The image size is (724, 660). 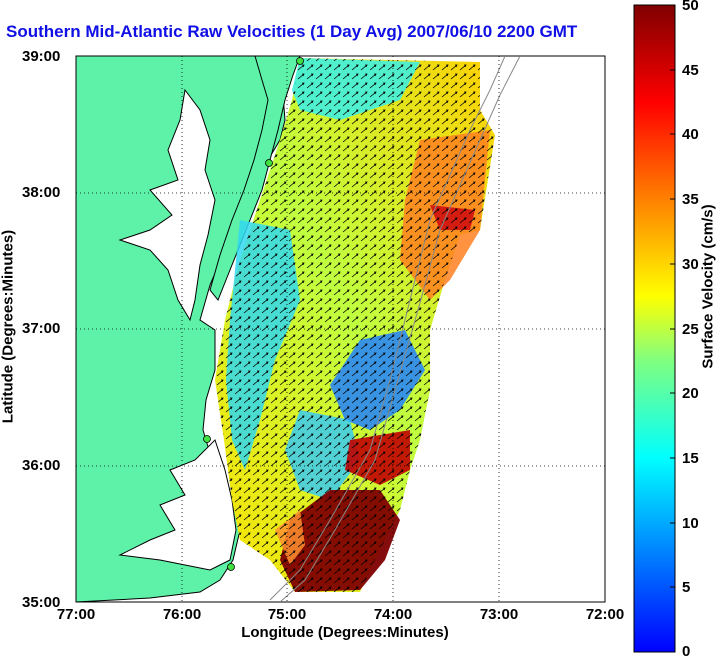 What do you see at coordinates (690, 329) in the screenshot?
I see `colorbar-tick-label: 25` at bounding box center [690, 329].